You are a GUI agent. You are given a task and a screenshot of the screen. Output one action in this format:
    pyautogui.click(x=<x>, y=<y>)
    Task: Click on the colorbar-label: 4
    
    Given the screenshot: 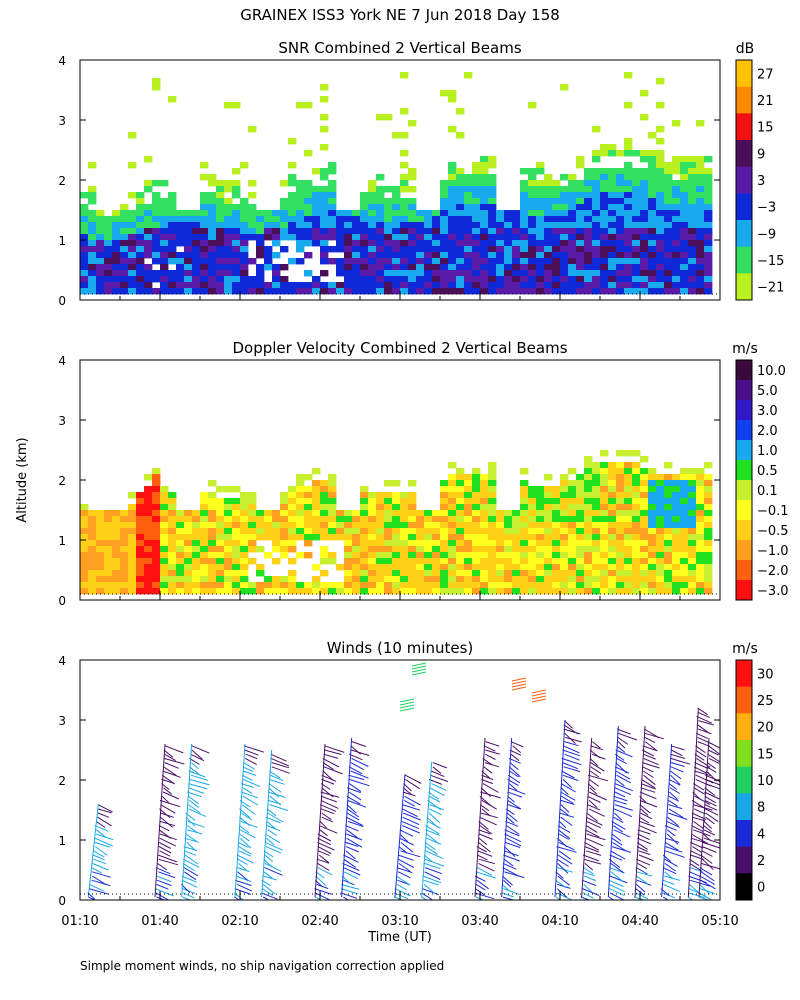 What is the action you would take?
    pyautogui.click(x=761, y=834)
    